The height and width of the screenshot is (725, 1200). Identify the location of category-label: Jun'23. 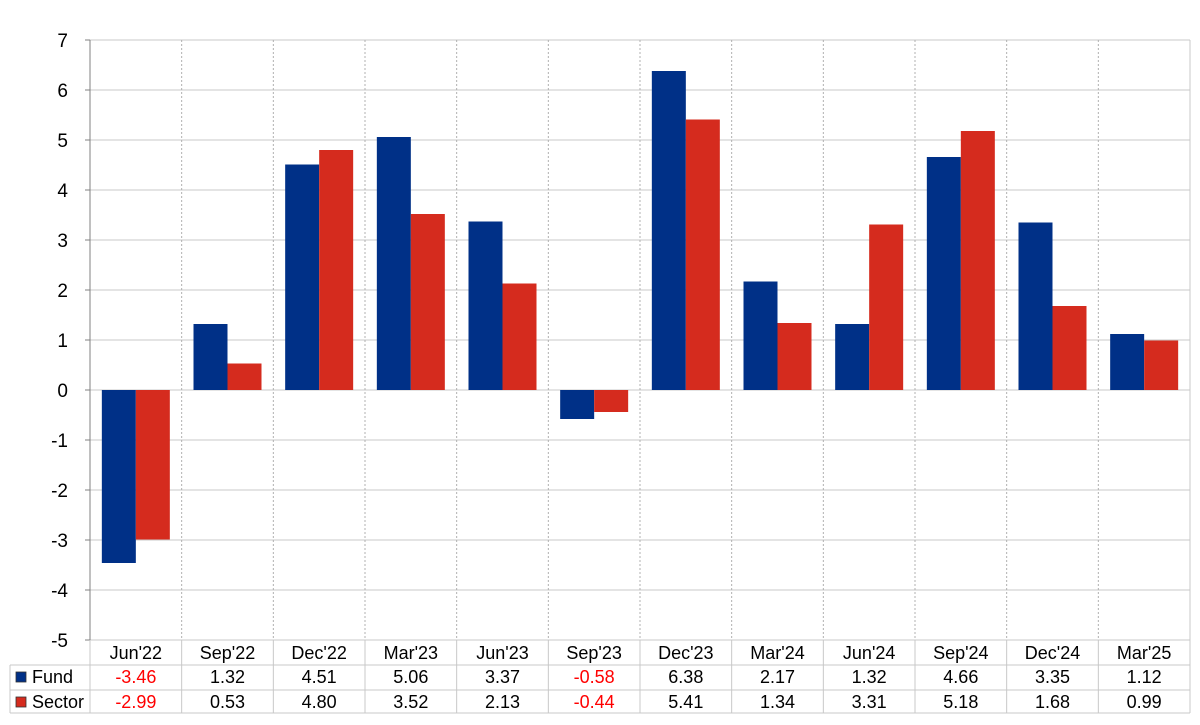
(502, 653).